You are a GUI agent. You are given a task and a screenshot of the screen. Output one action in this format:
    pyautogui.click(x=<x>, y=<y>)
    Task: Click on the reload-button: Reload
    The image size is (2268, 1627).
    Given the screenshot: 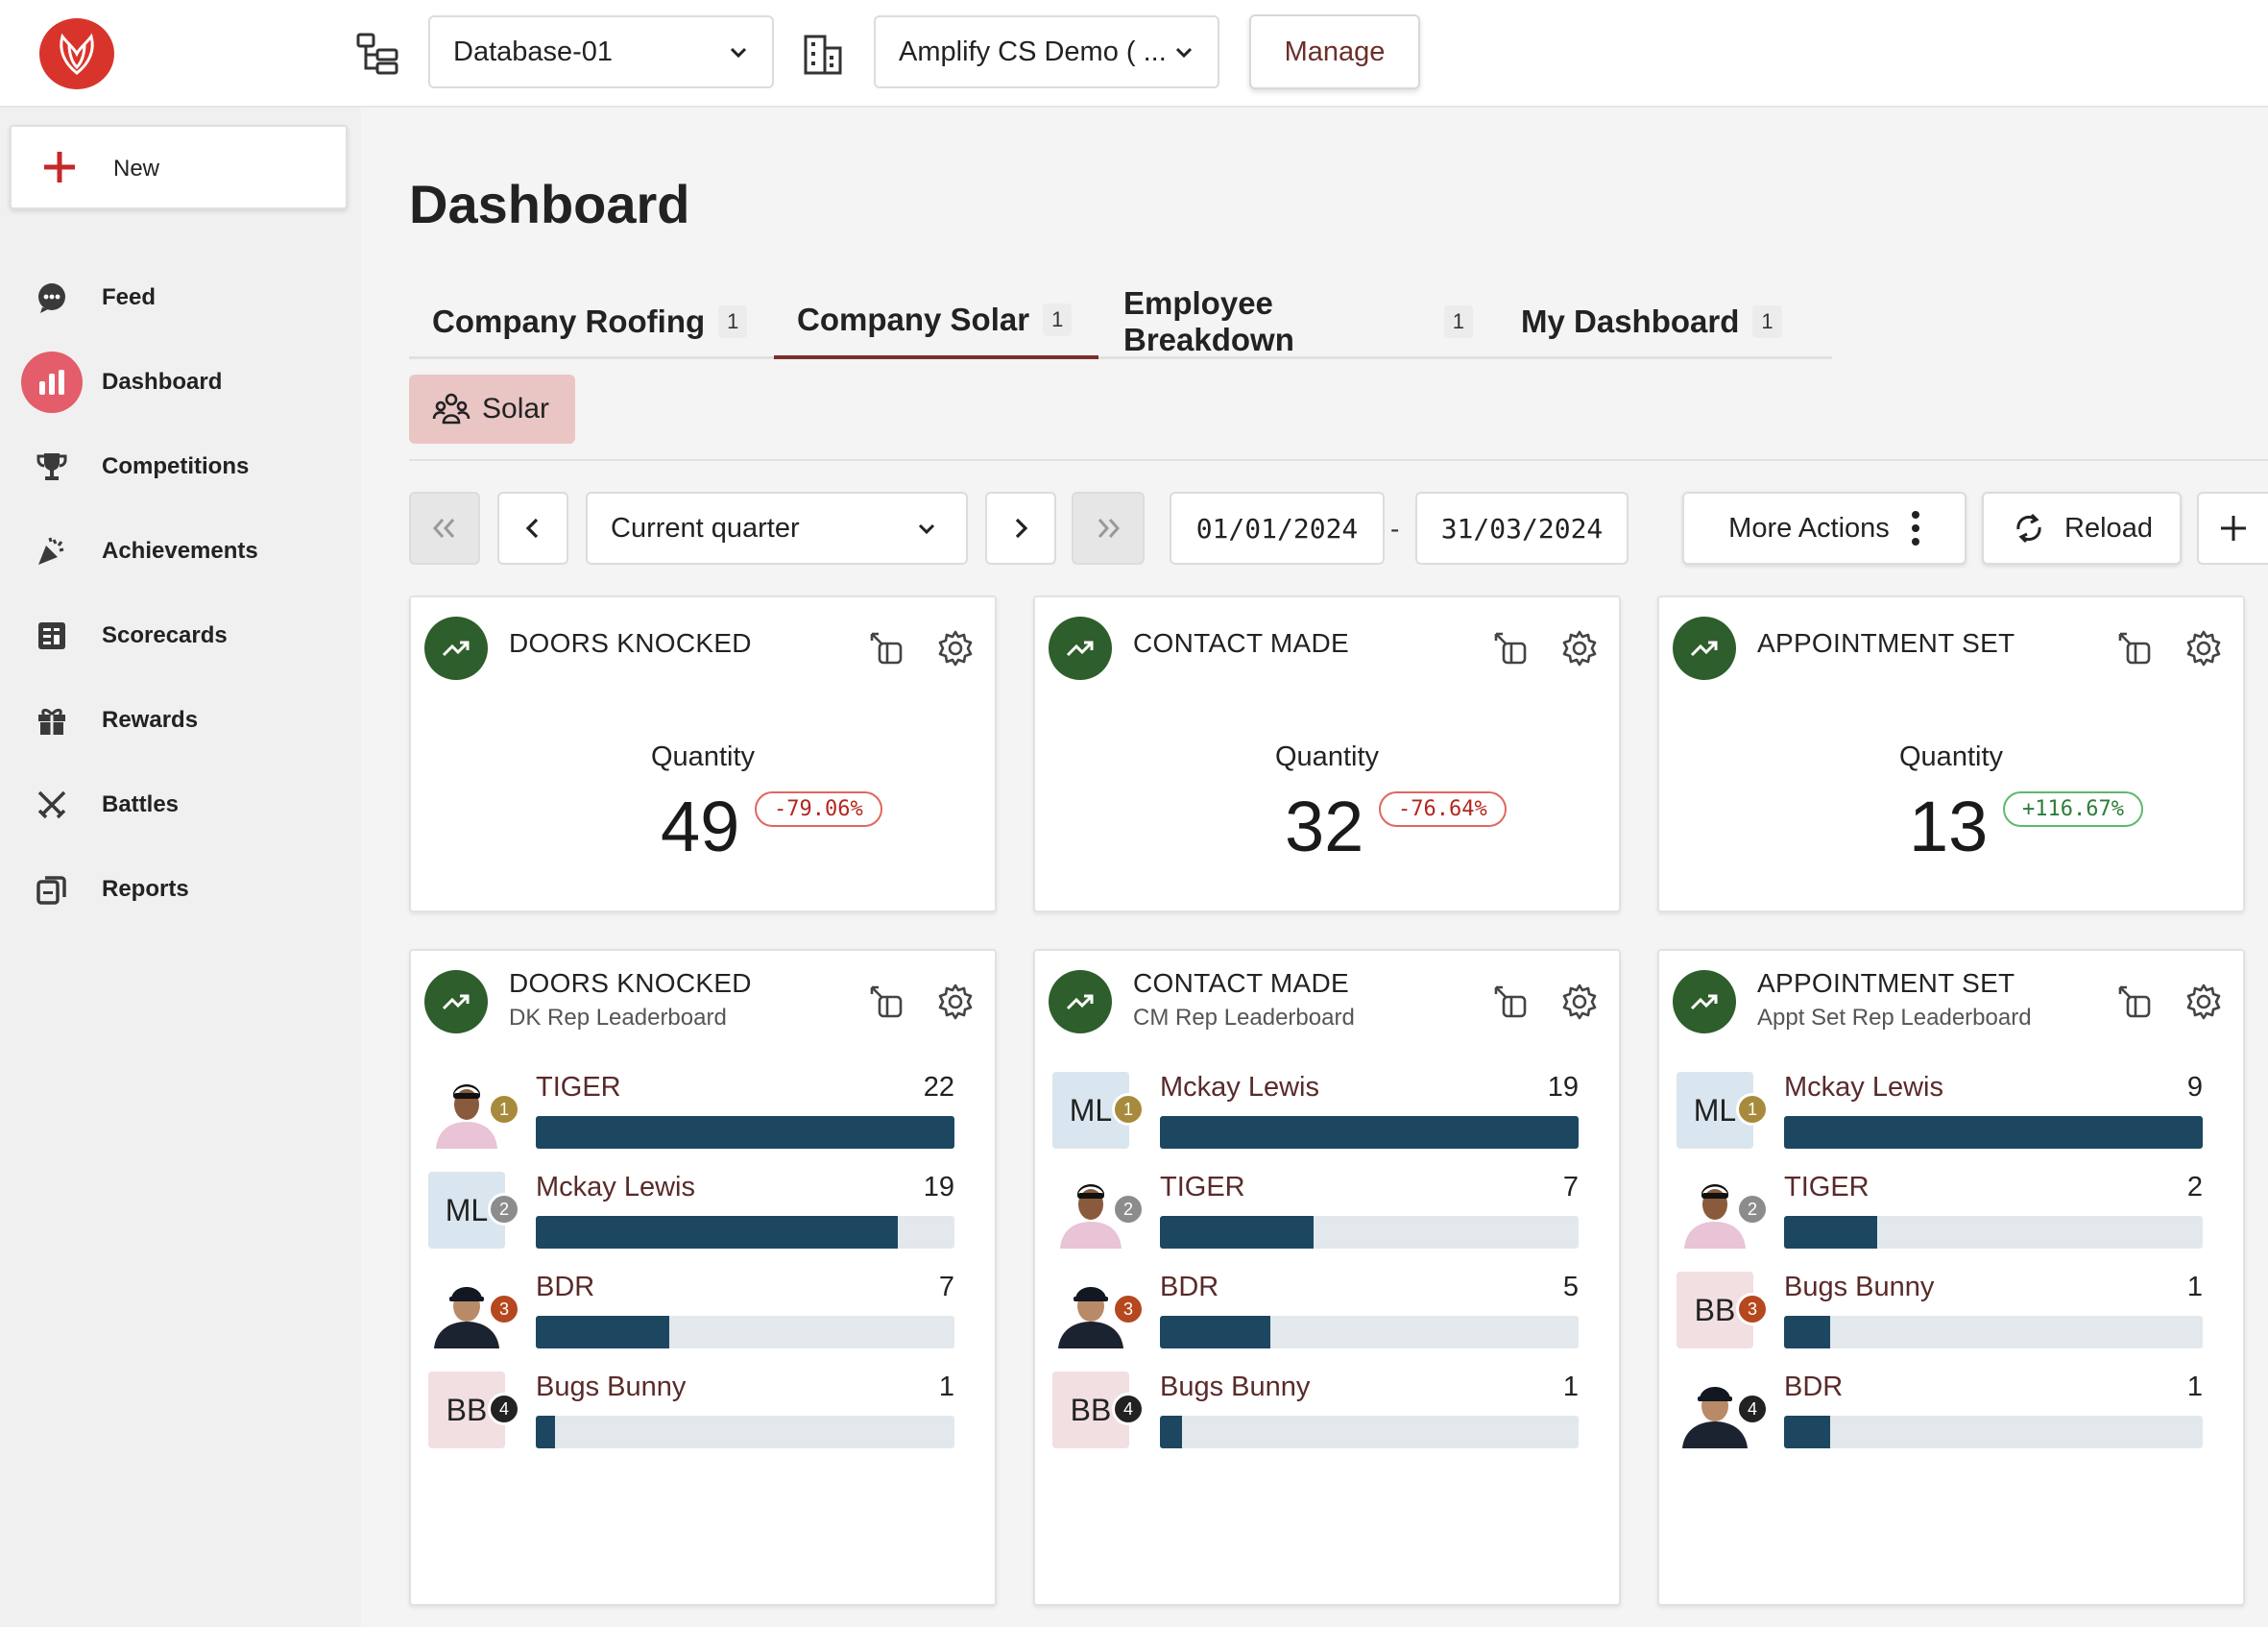 What is the action you would take?
    pyautogui.click(x=2082, y=529)
    